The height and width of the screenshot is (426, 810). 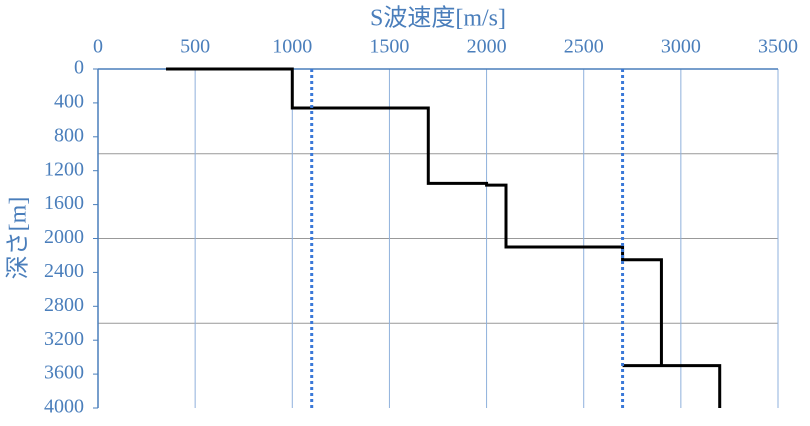 What do you see at coordinates (487, 47) in the screenshot?
I see `x-tick-label: 2000` at bounding box center [487, 47].